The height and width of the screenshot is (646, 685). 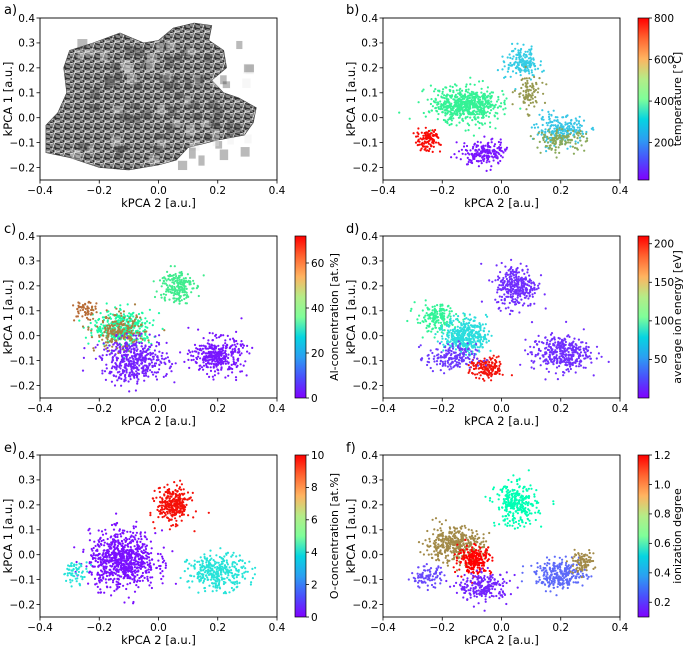 I want to click on plot-area, so click(x=508, y=320).